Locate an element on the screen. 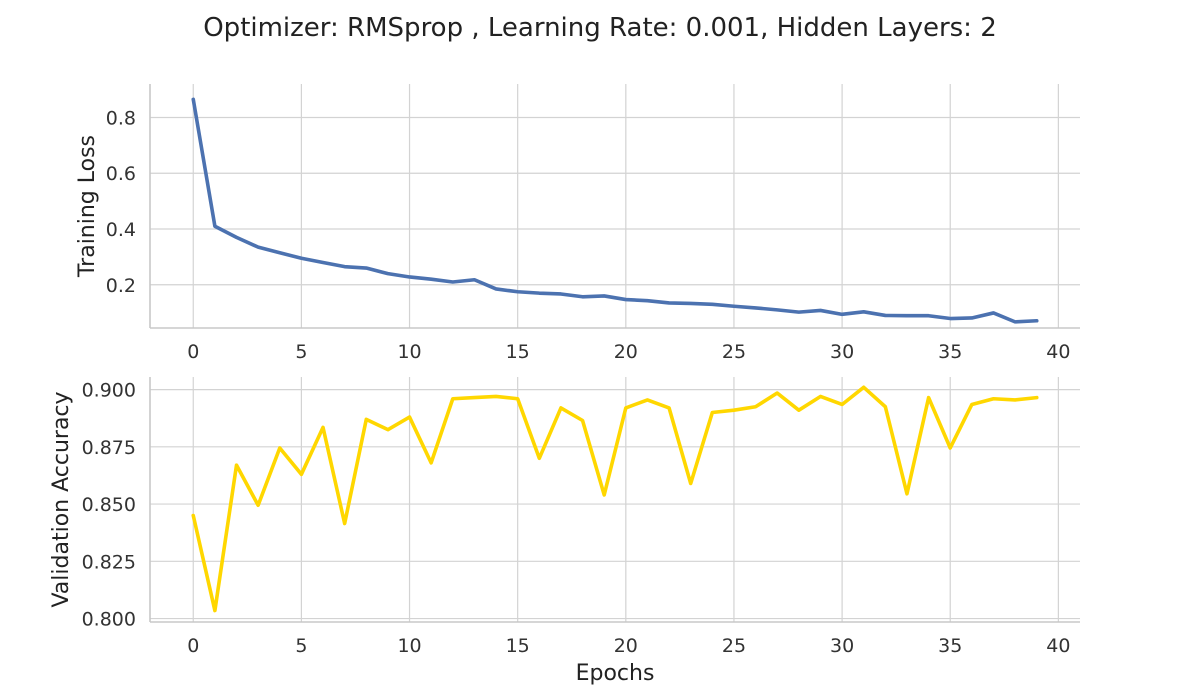 Image resolution: width=1200 pixels, height=700 pixels. y-axis-label: Training Loss is located at coordinates (87, 206).